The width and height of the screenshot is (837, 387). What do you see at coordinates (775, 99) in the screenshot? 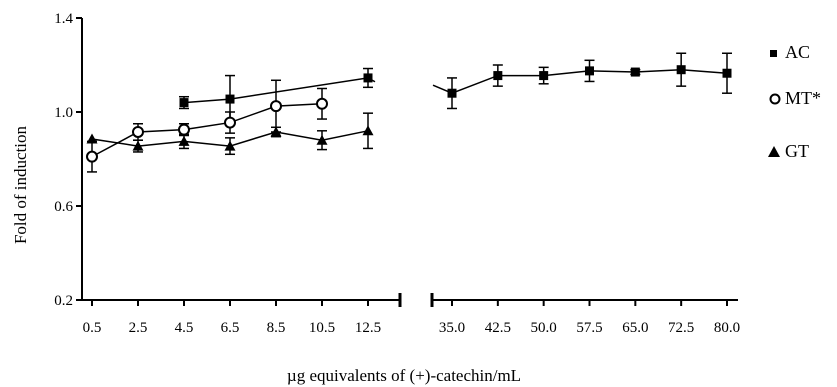
I see `legend-marker-mt` at bounding box center [775, 99].